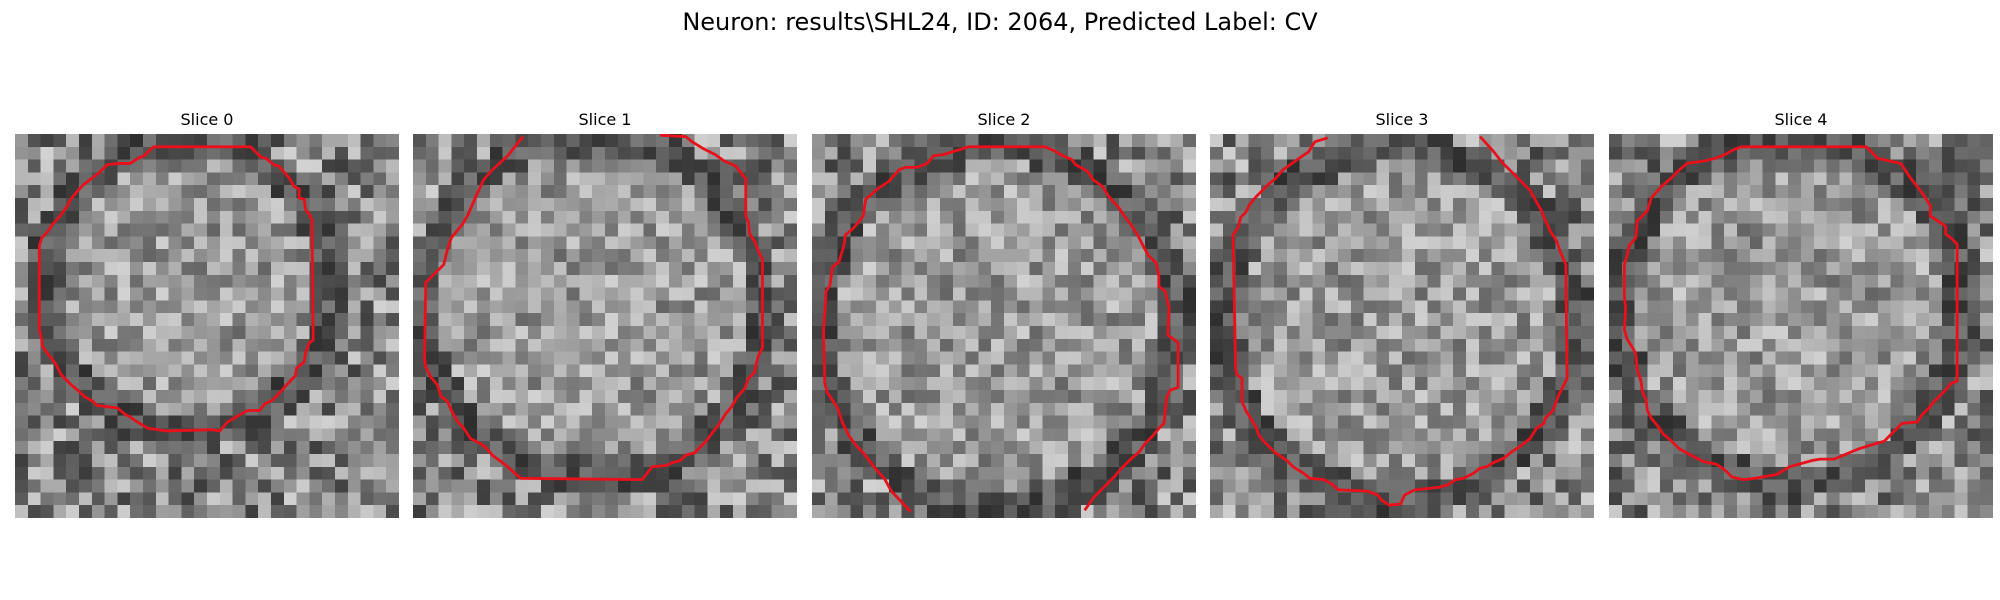 The height and width of the screenshot is (600, 2000). I want to click on slice-title-3: Slice 3, so click(1402, 119).